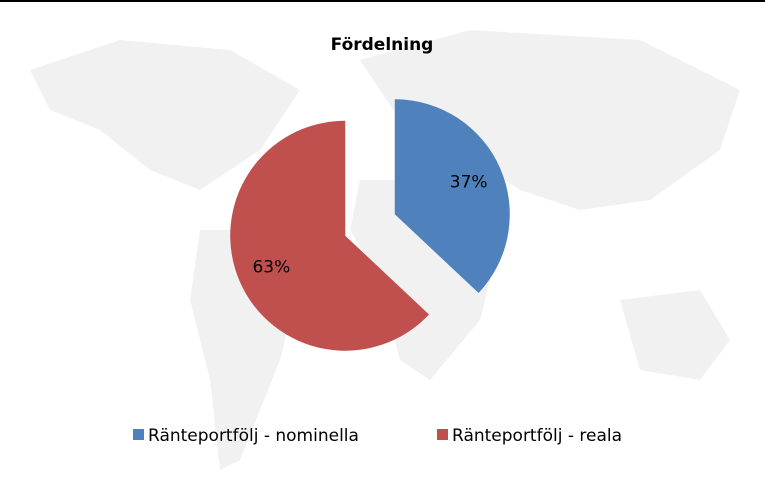 Image resolution: width=765 pixels, height=502 pixels. Describe the element at coordinates (469, 182) in the screenshot. I see `data-label: 37%` at that location.